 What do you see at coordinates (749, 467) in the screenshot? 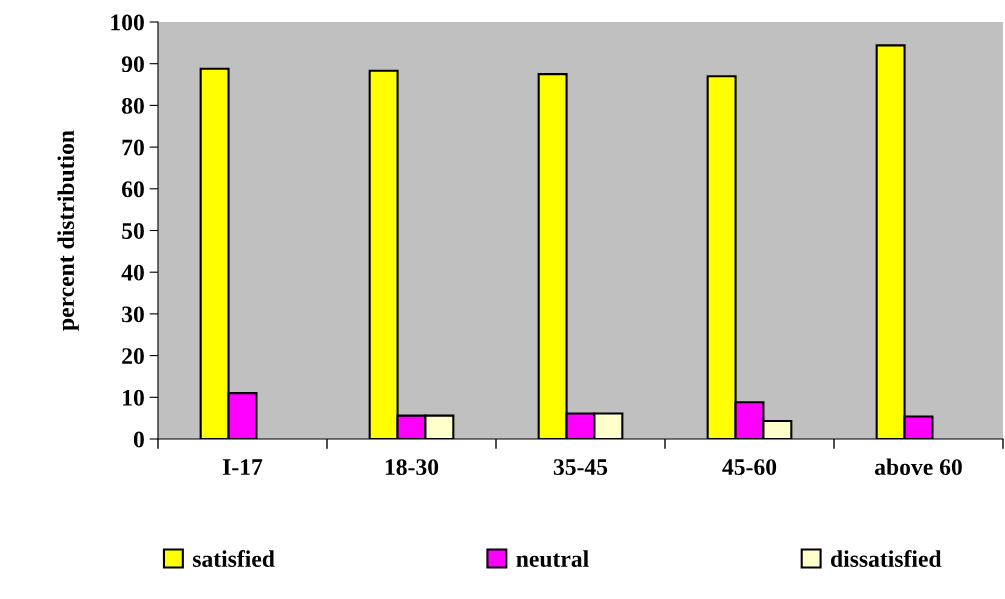
I see `x-tick-label: 45-60` at bounding box center [749, 467].